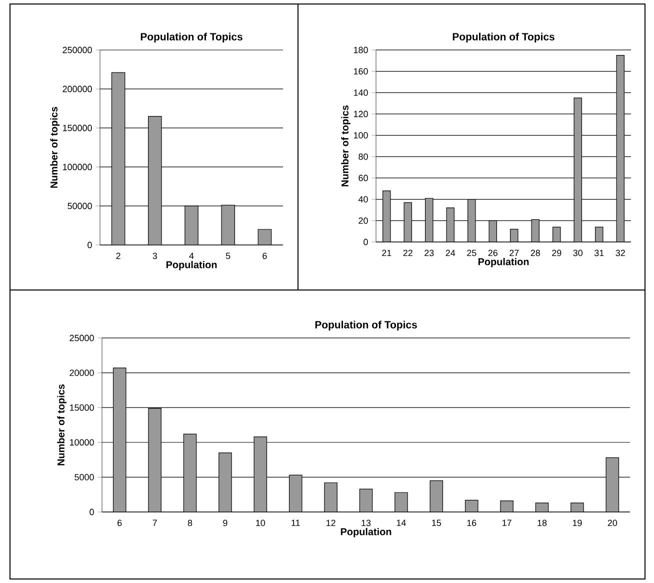 Image resolution: width=654 pixels, height=583 pixels. What do you see at coordinates (77, 50) in the screenshot?
I see `y-tick-label: 250000` at bounding box center [77, 50].